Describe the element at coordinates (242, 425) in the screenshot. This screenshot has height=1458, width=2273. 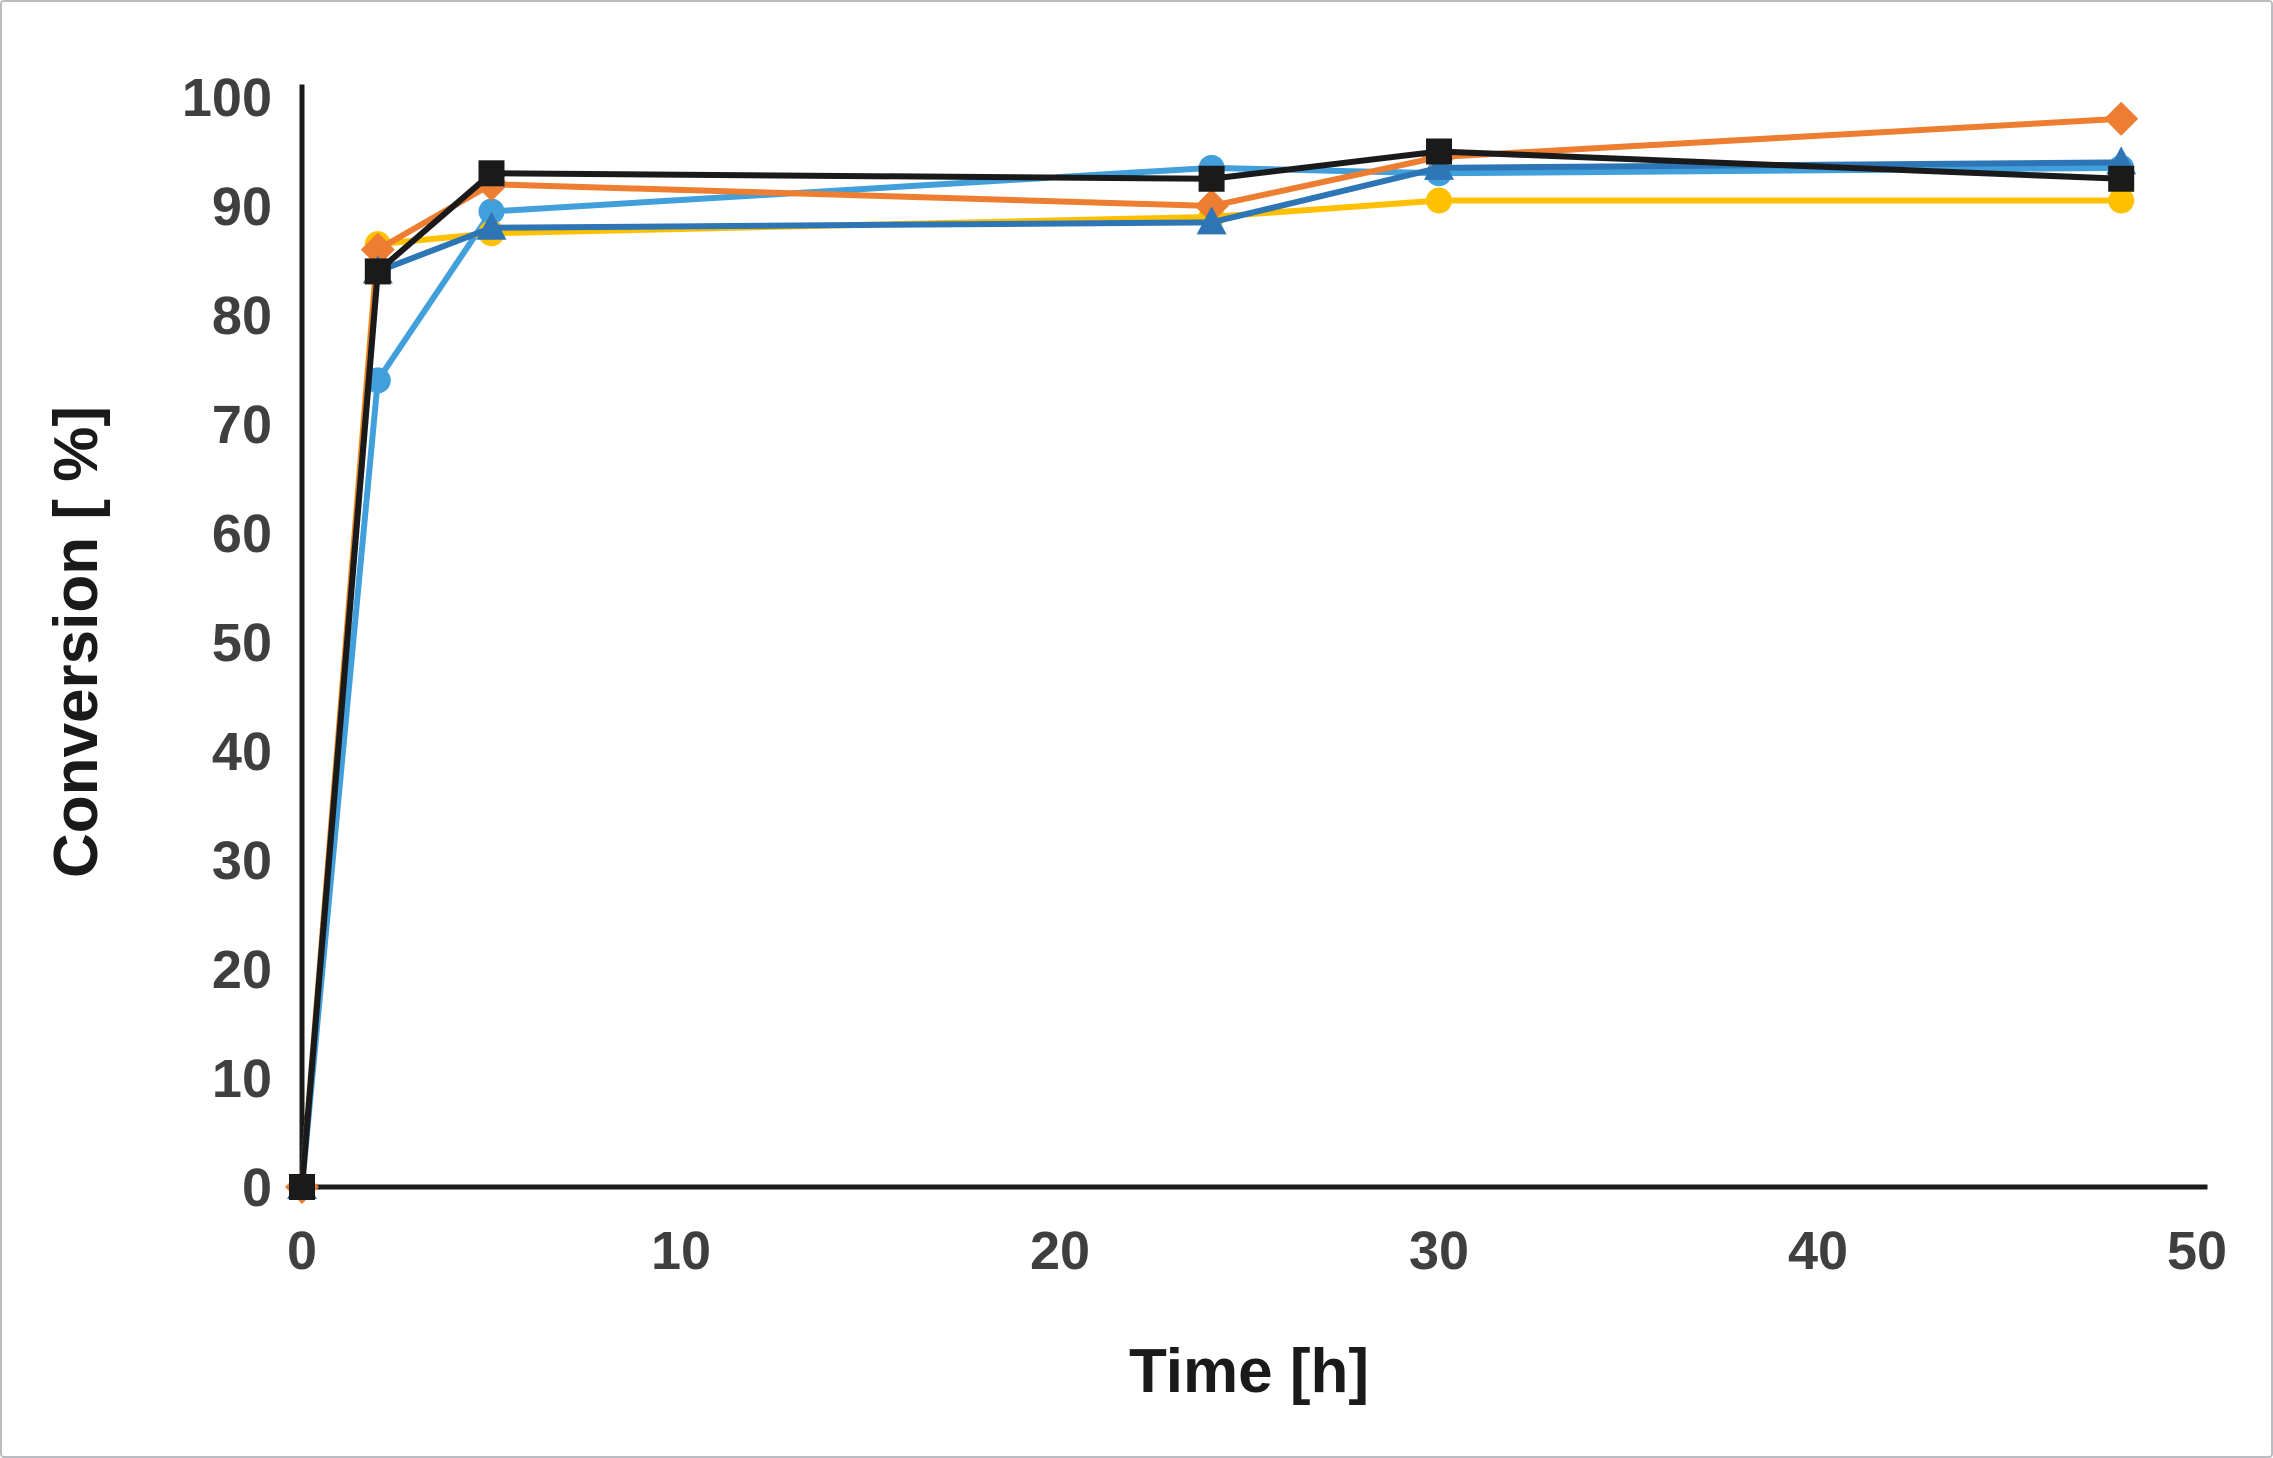
I see `y-tick-label: 70` at that location.